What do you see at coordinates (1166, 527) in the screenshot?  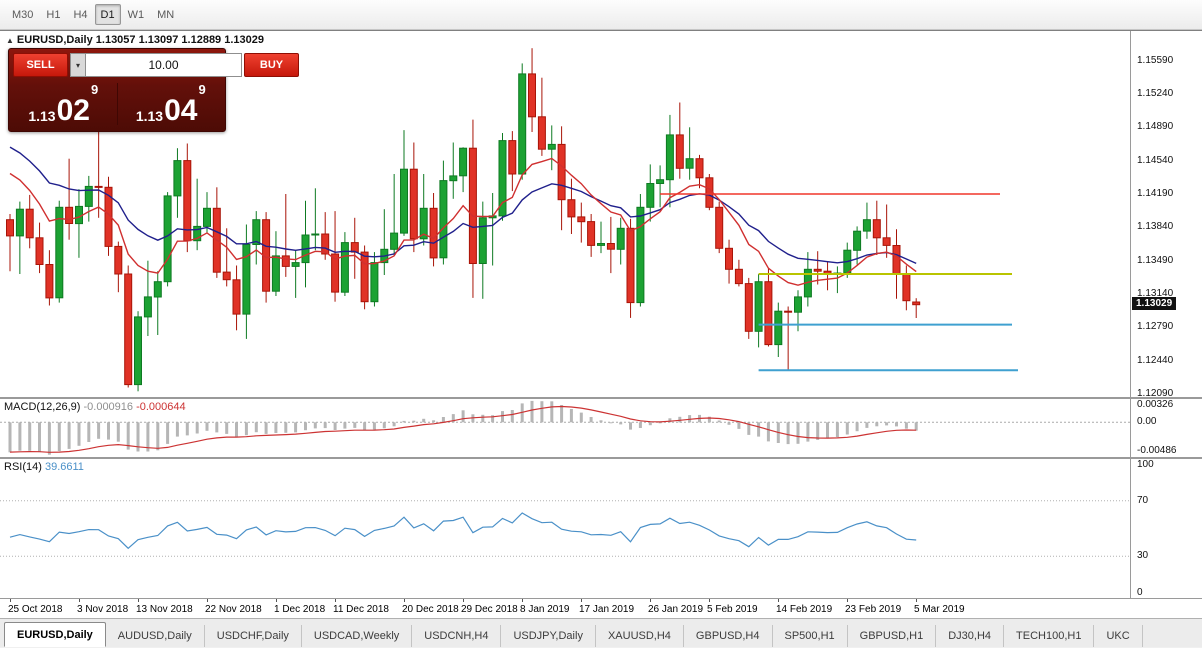 I see `rsi-scale: 100 70 30 0` at bounding box center [1166, 527].